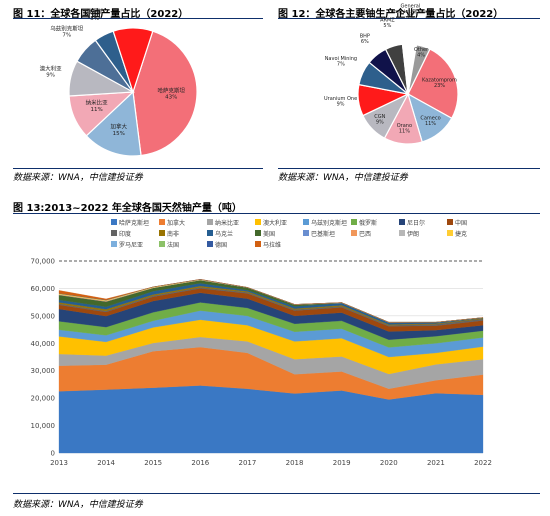 The image size is (550, 516). I want to click on pie-slice-Other, so click(419, 69).